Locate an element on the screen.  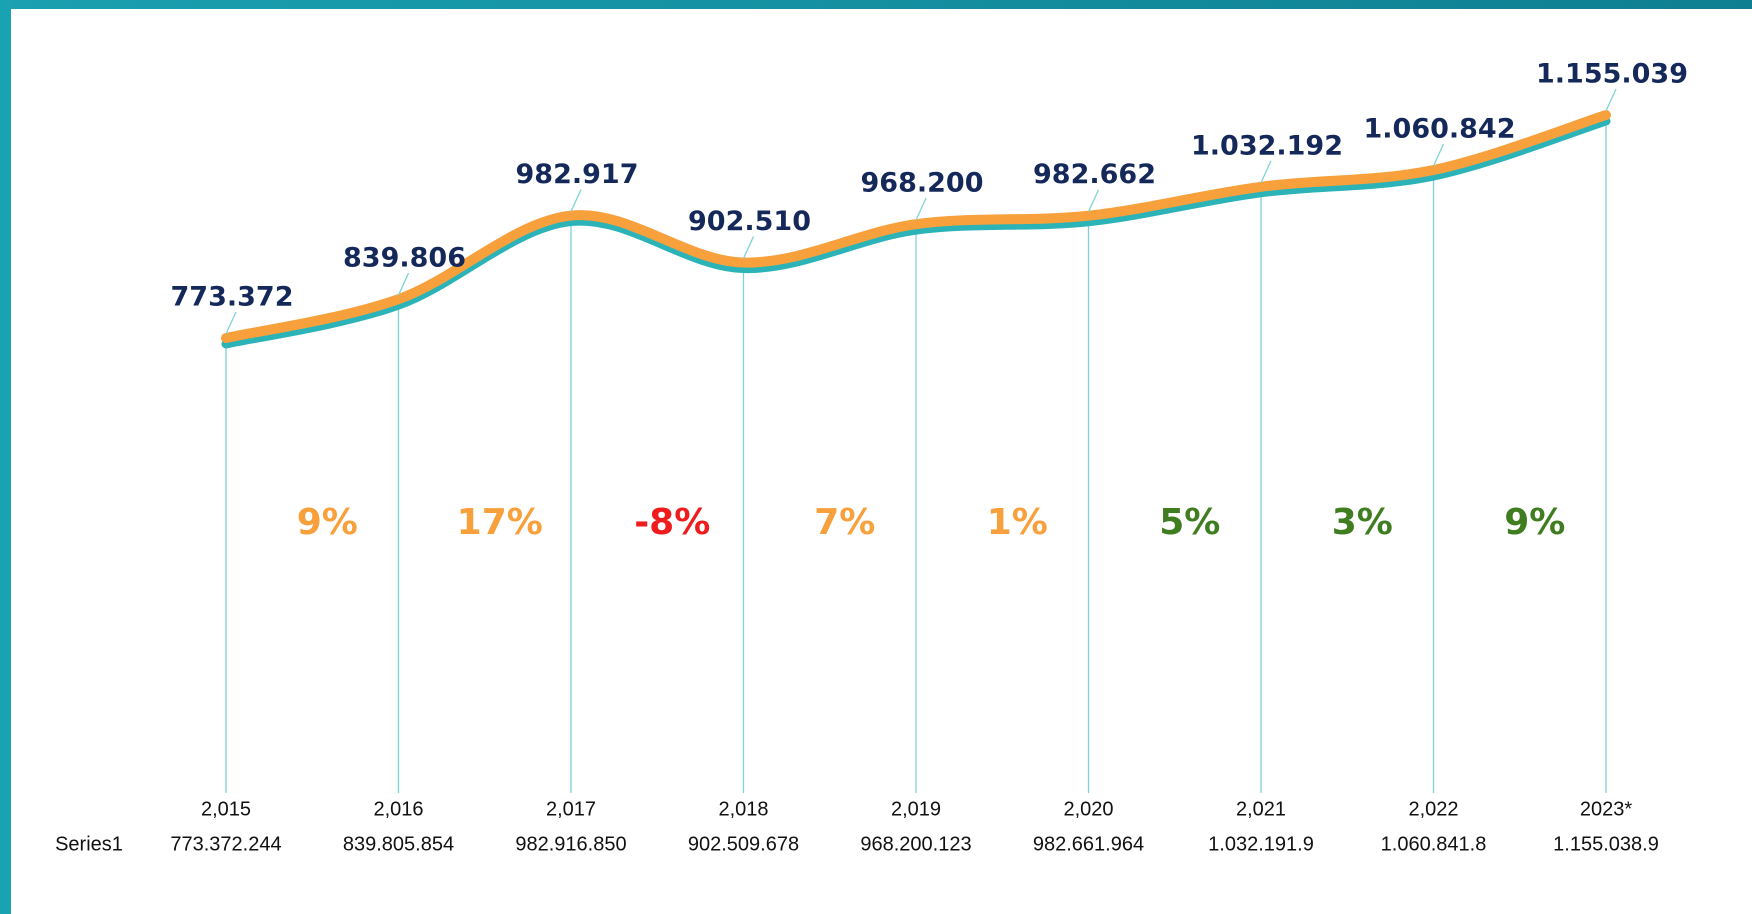
data-label: 773.372 is located at coordinates (232, 297).